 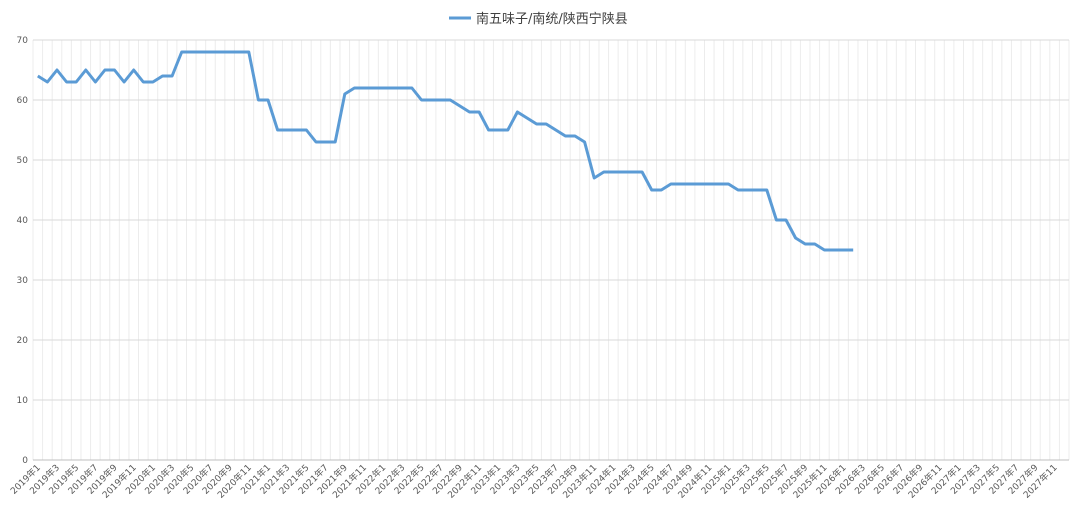 What do you see at coordinates (23, 281) in the screenshot?
I see `y-tick-label: 30` at bounding box center [23, 281].